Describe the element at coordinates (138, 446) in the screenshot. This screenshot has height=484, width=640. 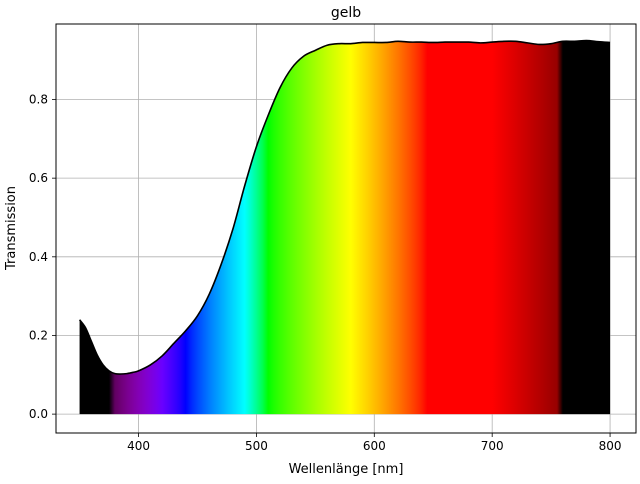
I see `x-tick-label: 400` at that location.